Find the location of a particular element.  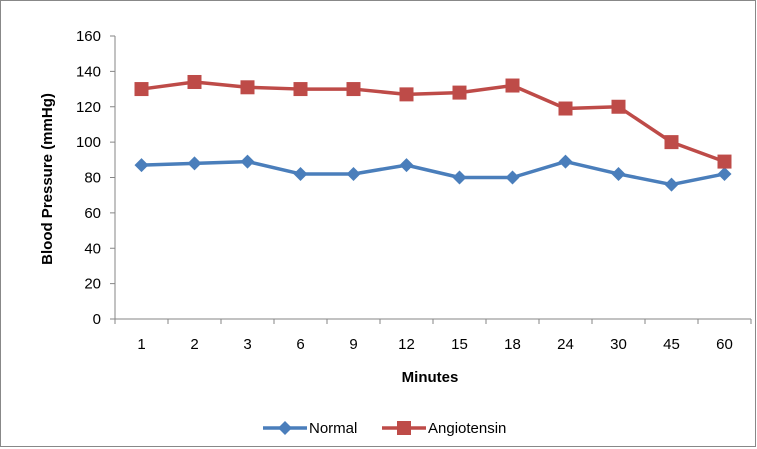

x-axis: 1 2 3 6 9 12 15 18 24 30 45 60 is located at coordinates (433, 335).